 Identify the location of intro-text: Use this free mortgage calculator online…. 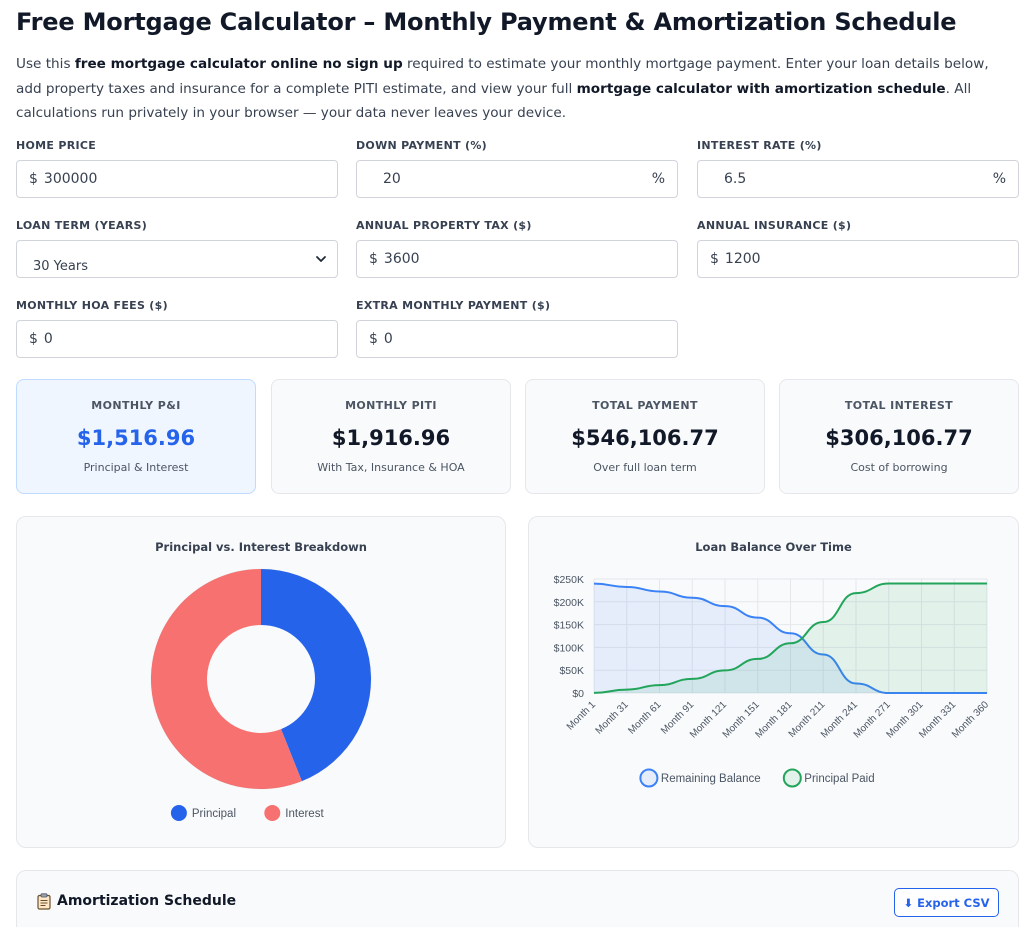
(502, 88).